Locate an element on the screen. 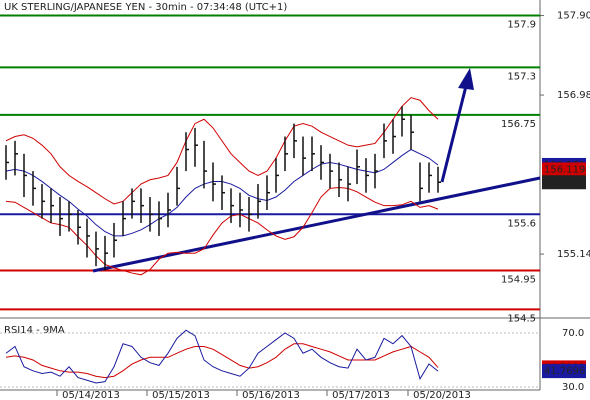  level-label: 154.5 is located at coordinates (521, 318).